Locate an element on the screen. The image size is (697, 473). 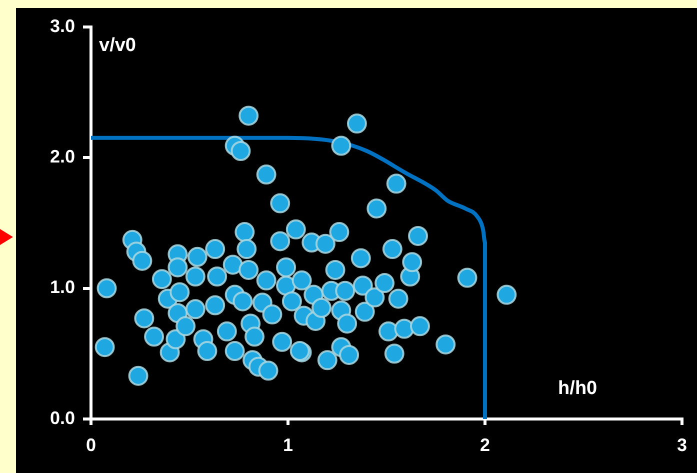
x-axis-title: h/h0 is located at coordinates (578, 389).